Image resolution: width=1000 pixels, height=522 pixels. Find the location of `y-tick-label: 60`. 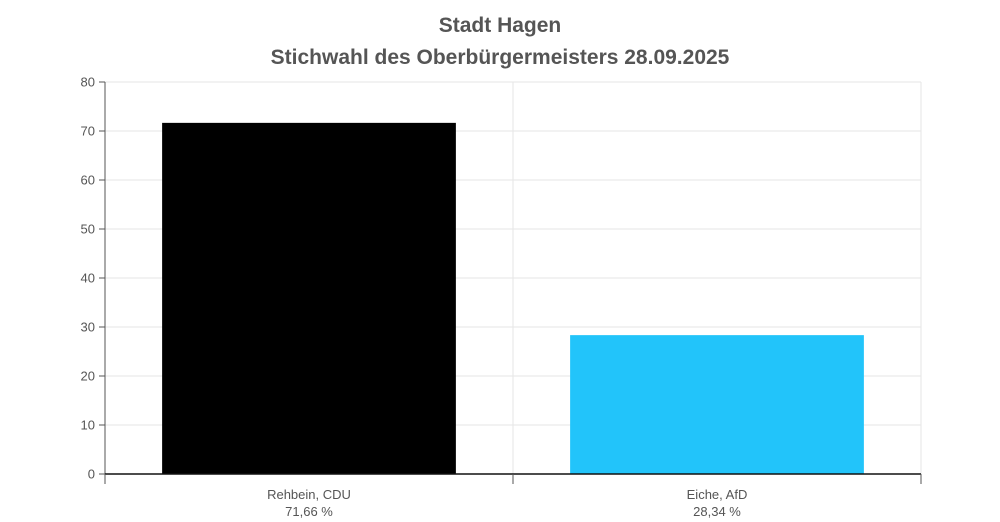

y-tick-label: 60 is located at coordinates (88, 180).